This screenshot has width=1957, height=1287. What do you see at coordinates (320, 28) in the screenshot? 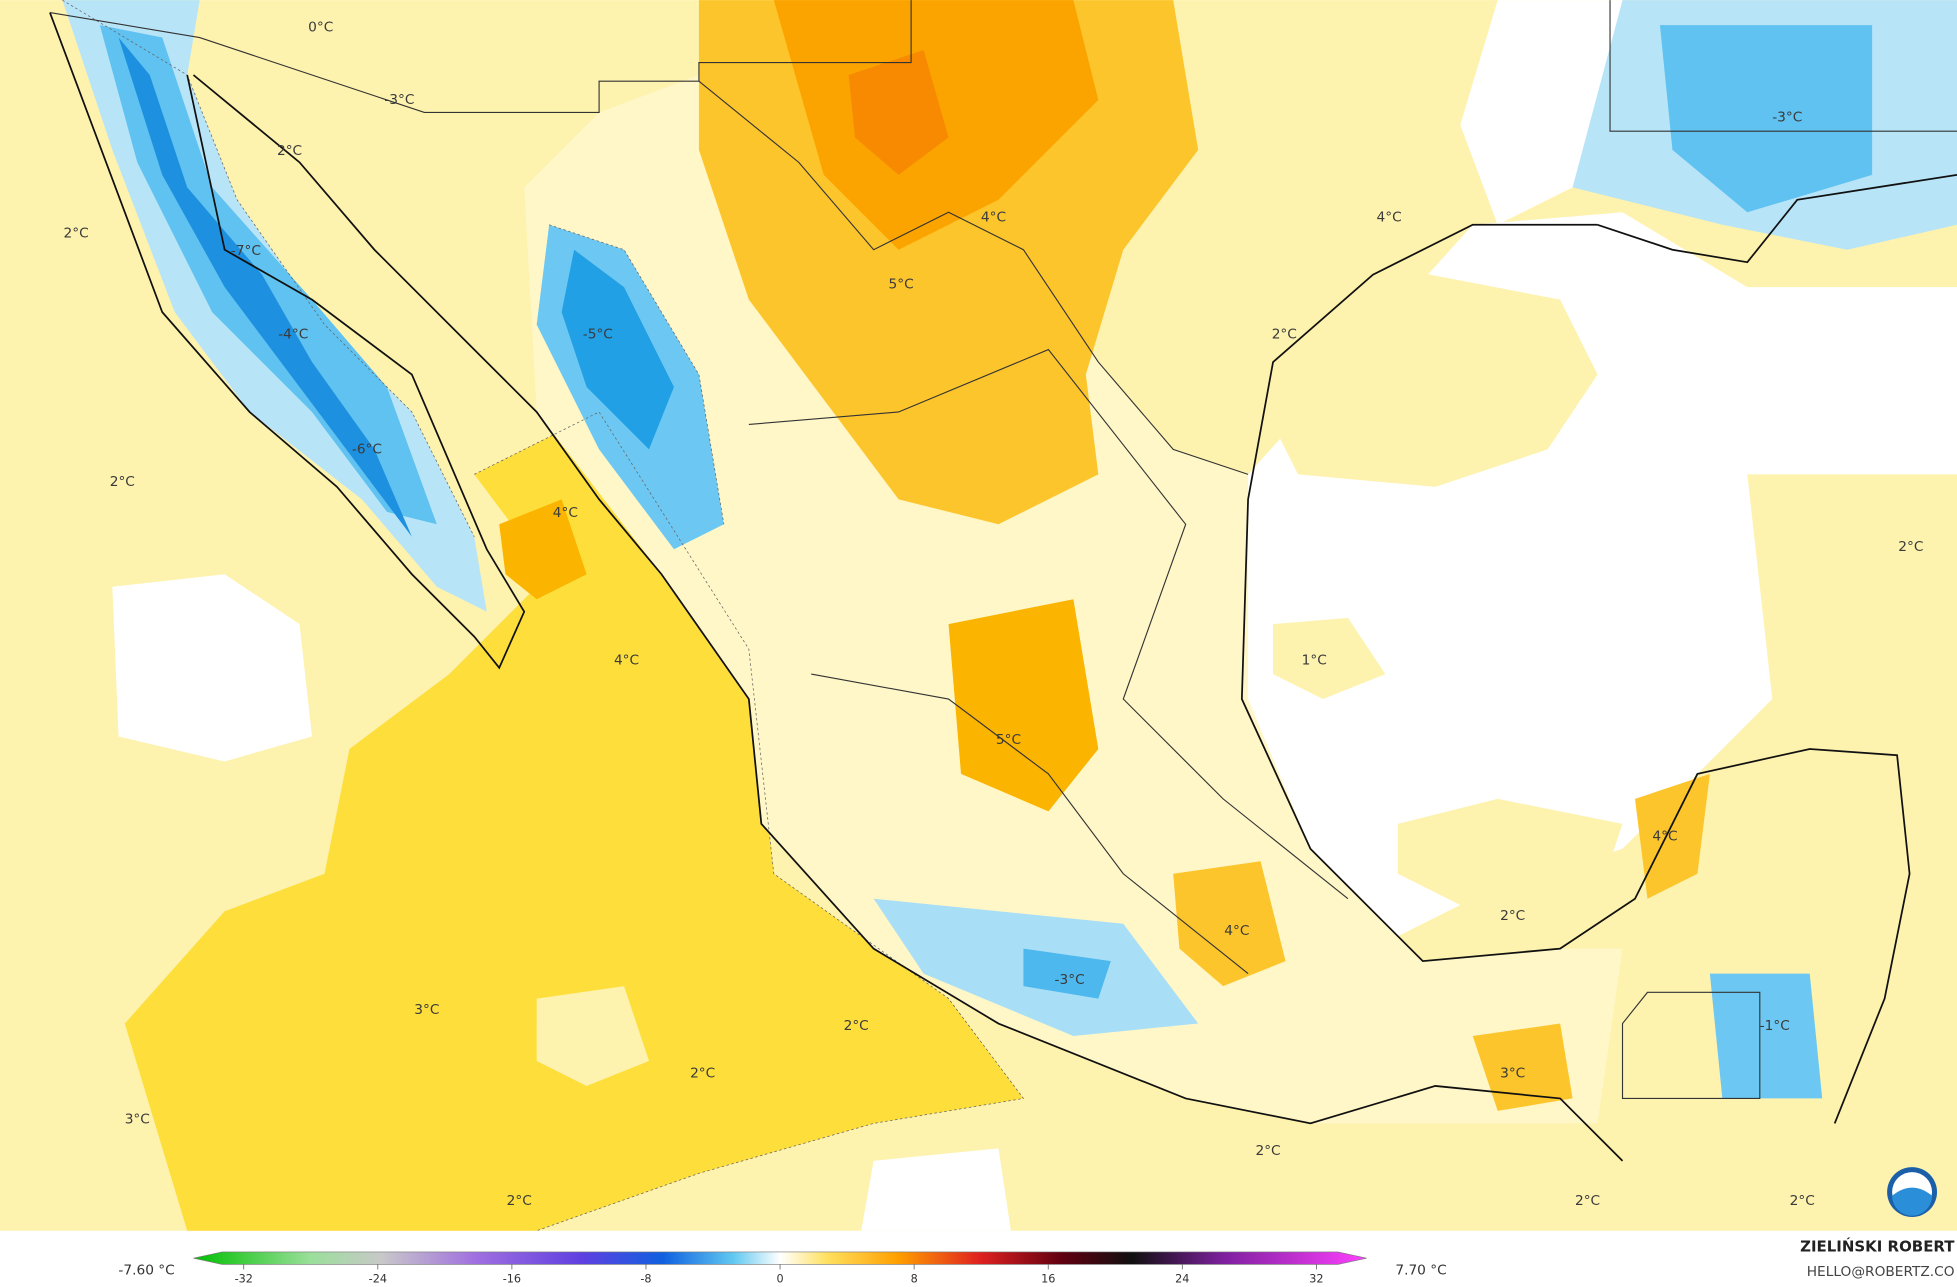
I see `temperature-label: 0°C` at bounding box center [320, 28].